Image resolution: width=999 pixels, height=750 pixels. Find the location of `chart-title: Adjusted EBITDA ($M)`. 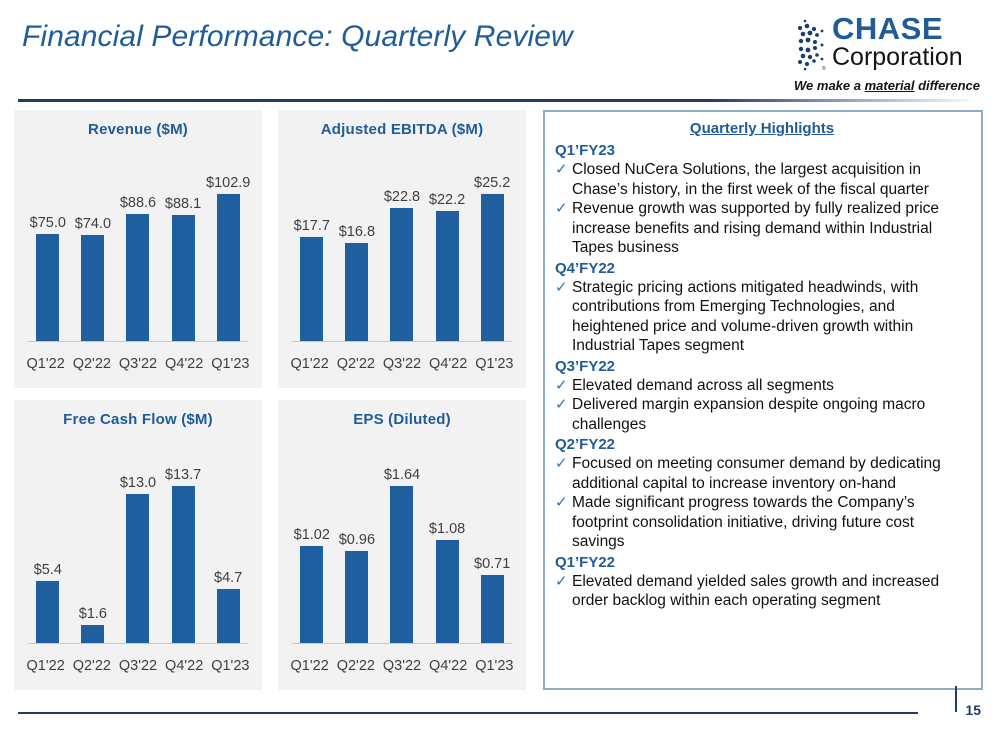

chart-title: Adjusted EBITDA ($M) is located at coordinates (402, 129).